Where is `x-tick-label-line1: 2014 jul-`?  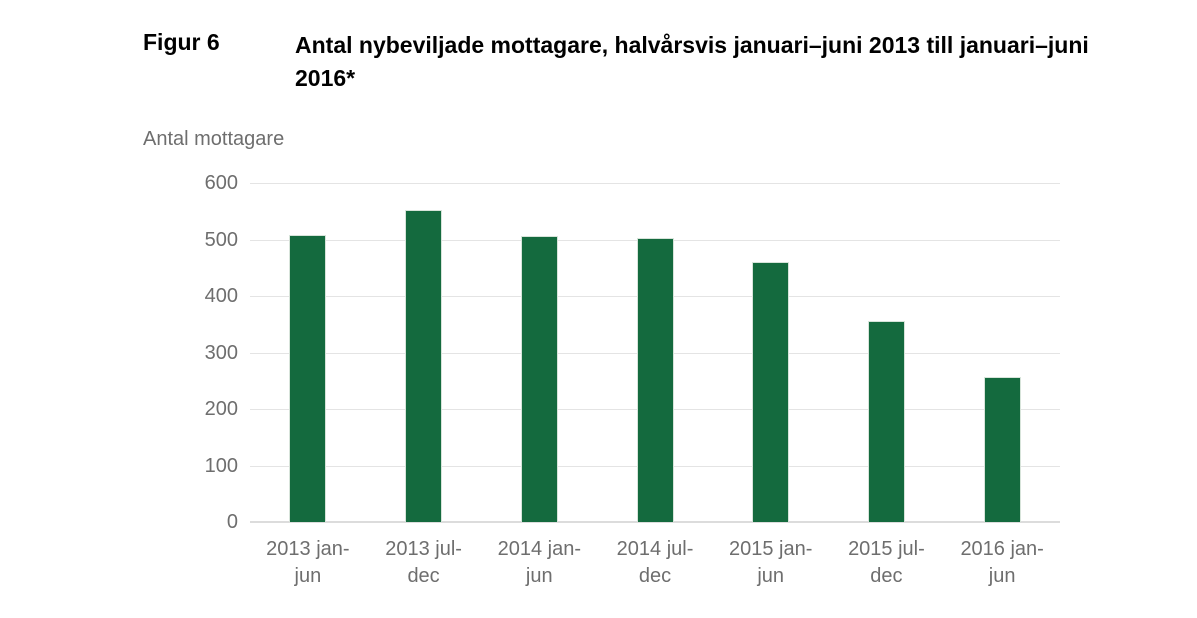
x-tick-label-line1: 2014 jul- is located at coordinates (655, 549).